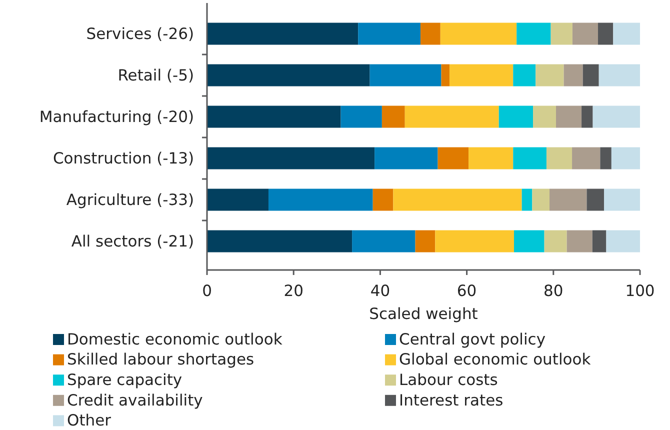 The image size is (670, 430). What do you see at coordinates (472, 339) in the screenshot?
I see `legend-label: Central govt policy` at bounding box center [472, 339].